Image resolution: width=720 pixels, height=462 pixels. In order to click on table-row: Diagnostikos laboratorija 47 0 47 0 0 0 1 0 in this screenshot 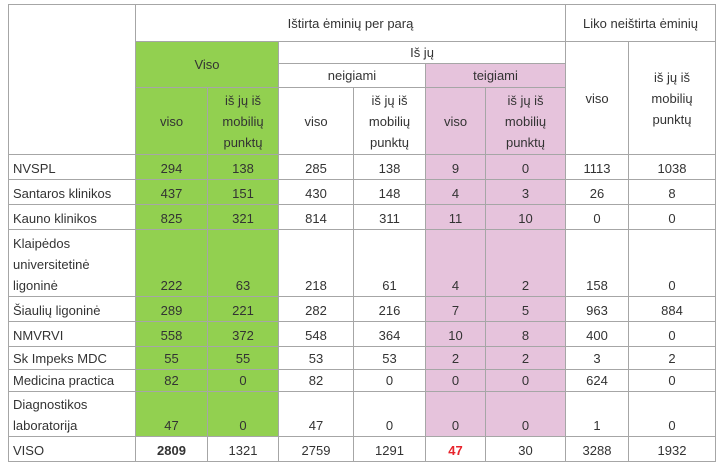, I will do `click(362, 414)`.